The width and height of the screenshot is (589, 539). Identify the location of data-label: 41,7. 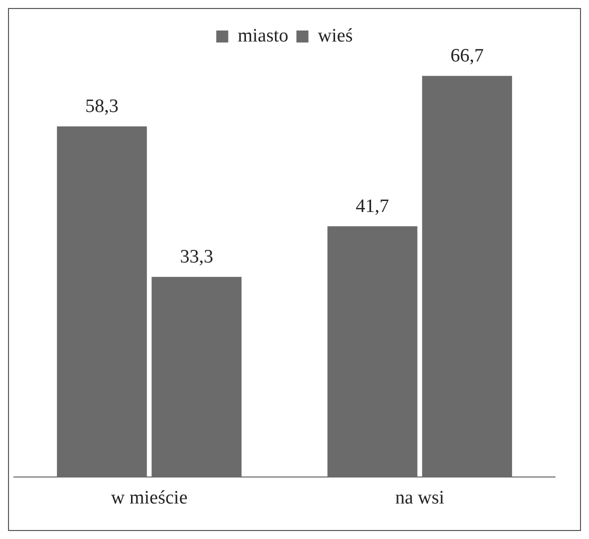
(373, 206).